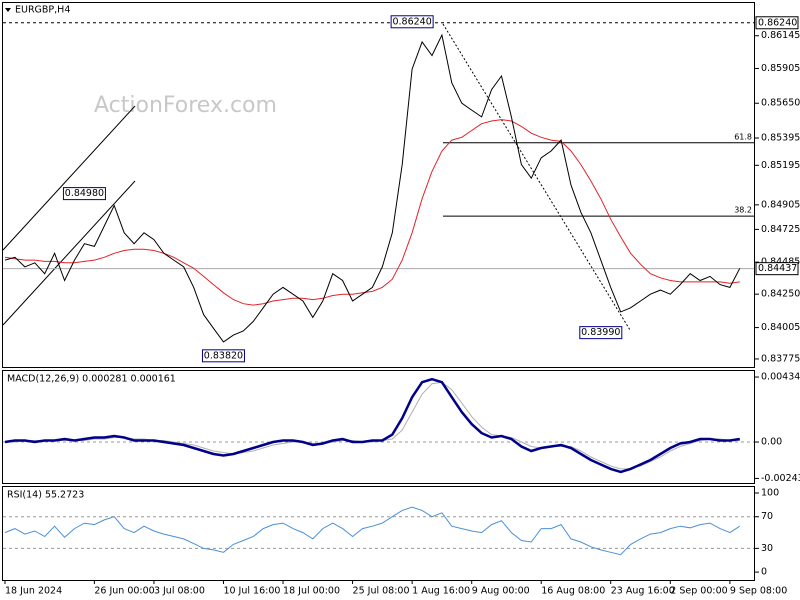 This screenshot has height=600, width=800. I want to click on fib-label: 61.8, so click(743, 136).